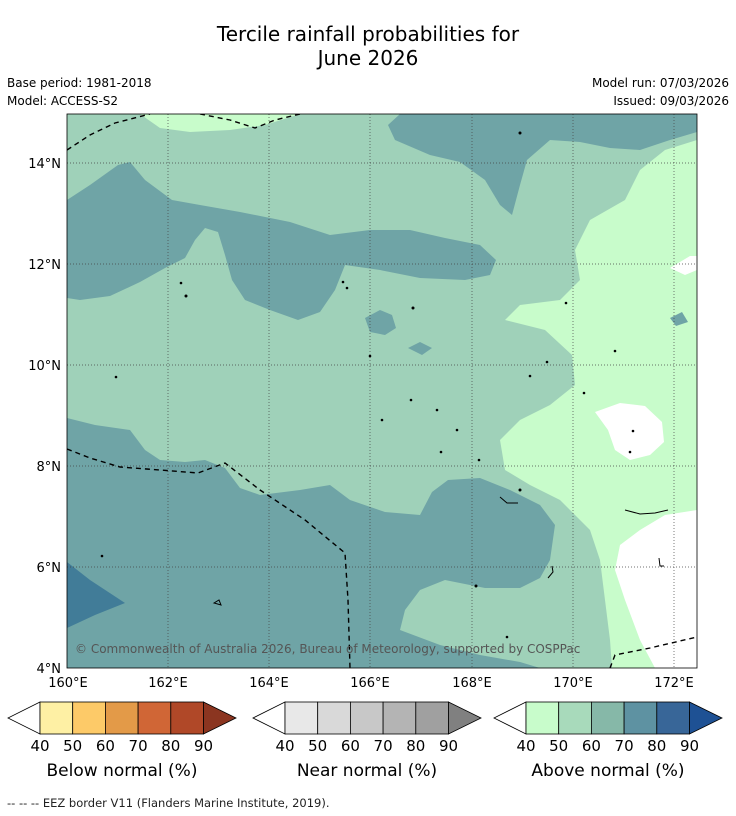  What do you see at coordinates (220, 123) in the screenshot?
I see `prob-40-50-north` at bounding box center [220, 123].